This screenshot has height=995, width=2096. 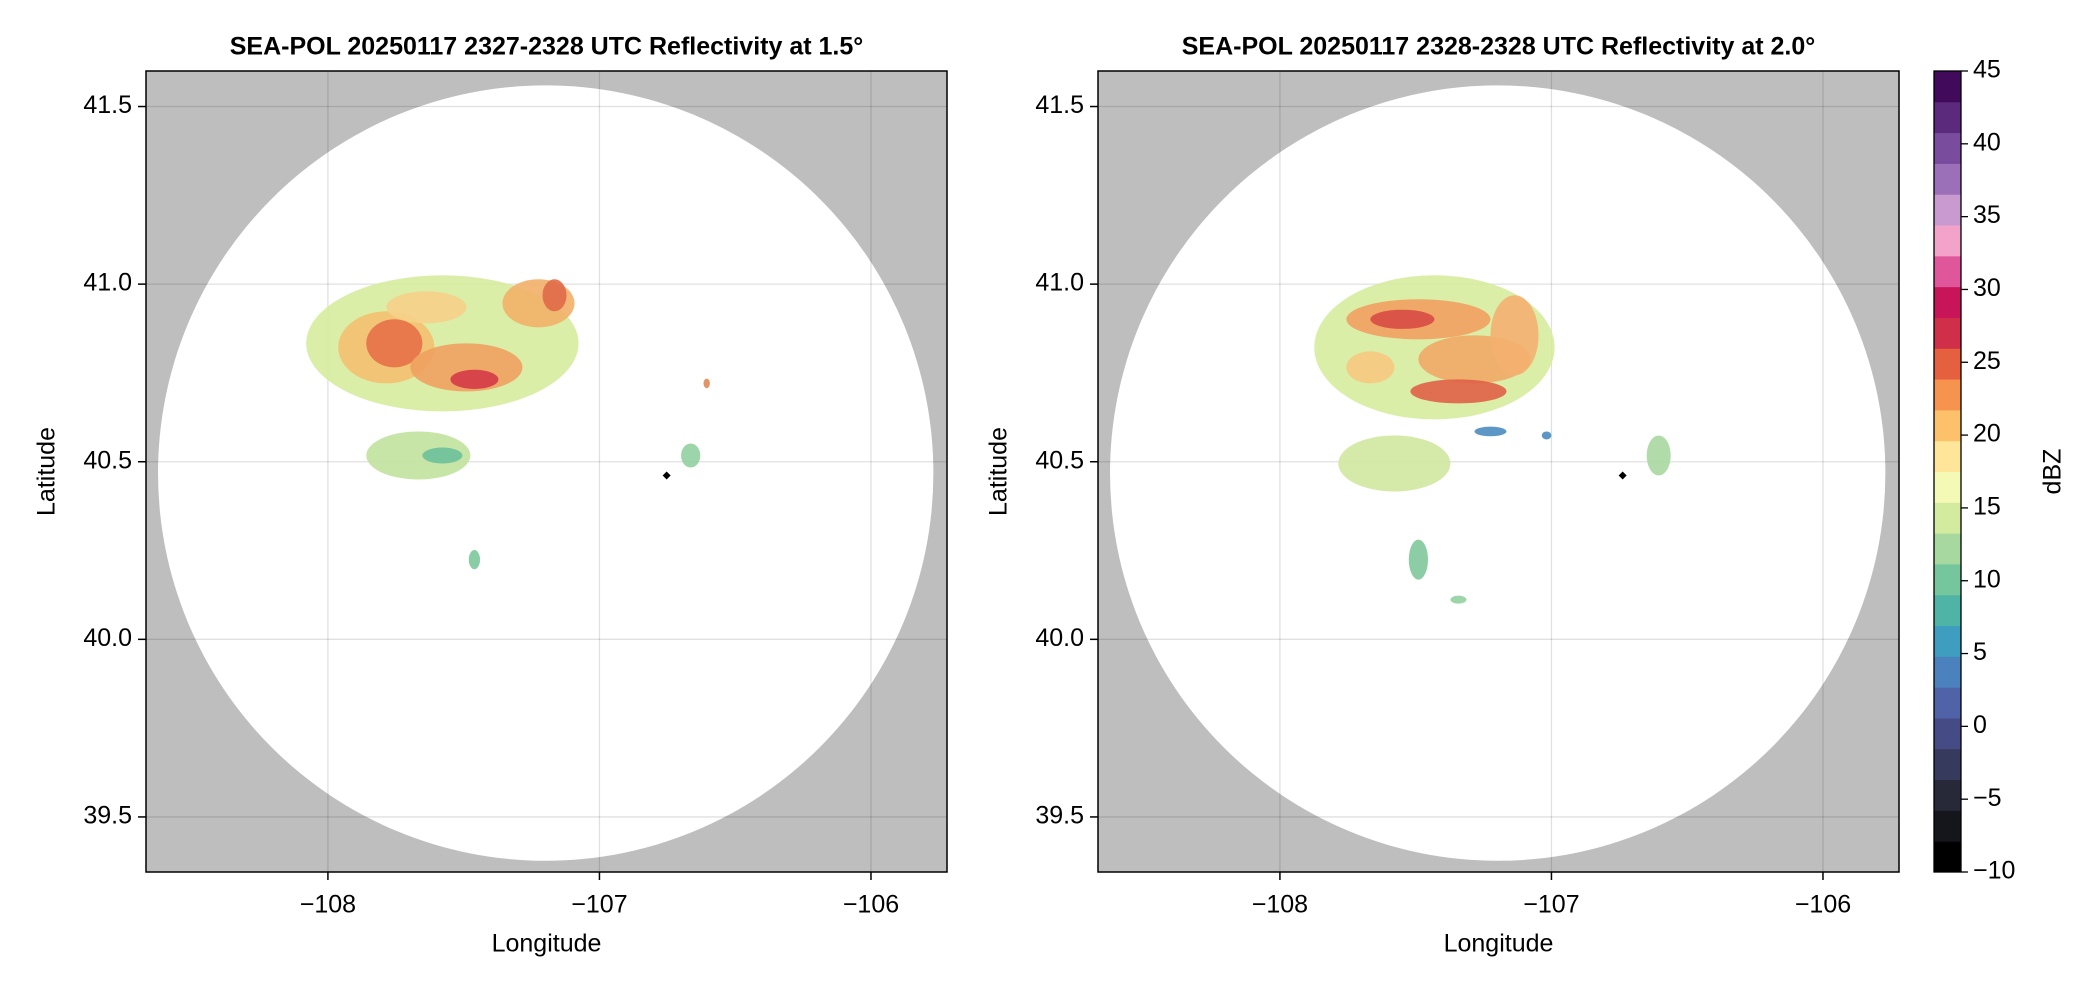 I want to click on colorbar-tick-label: 0, so click(x=1980, y=725).